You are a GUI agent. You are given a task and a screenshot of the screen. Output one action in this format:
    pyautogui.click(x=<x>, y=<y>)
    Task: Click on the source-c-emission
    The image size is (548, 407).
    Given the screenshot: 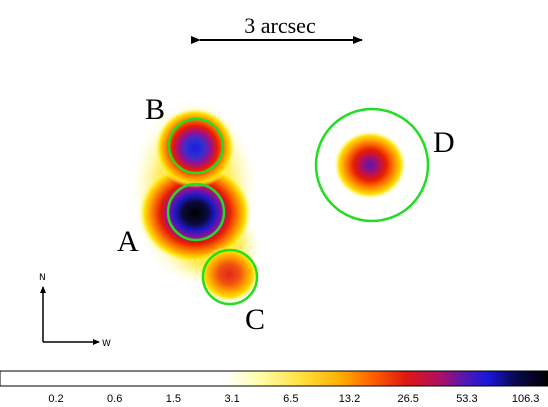 What is the action you would take?
    pyautogui.click(x=229, y=274)
    